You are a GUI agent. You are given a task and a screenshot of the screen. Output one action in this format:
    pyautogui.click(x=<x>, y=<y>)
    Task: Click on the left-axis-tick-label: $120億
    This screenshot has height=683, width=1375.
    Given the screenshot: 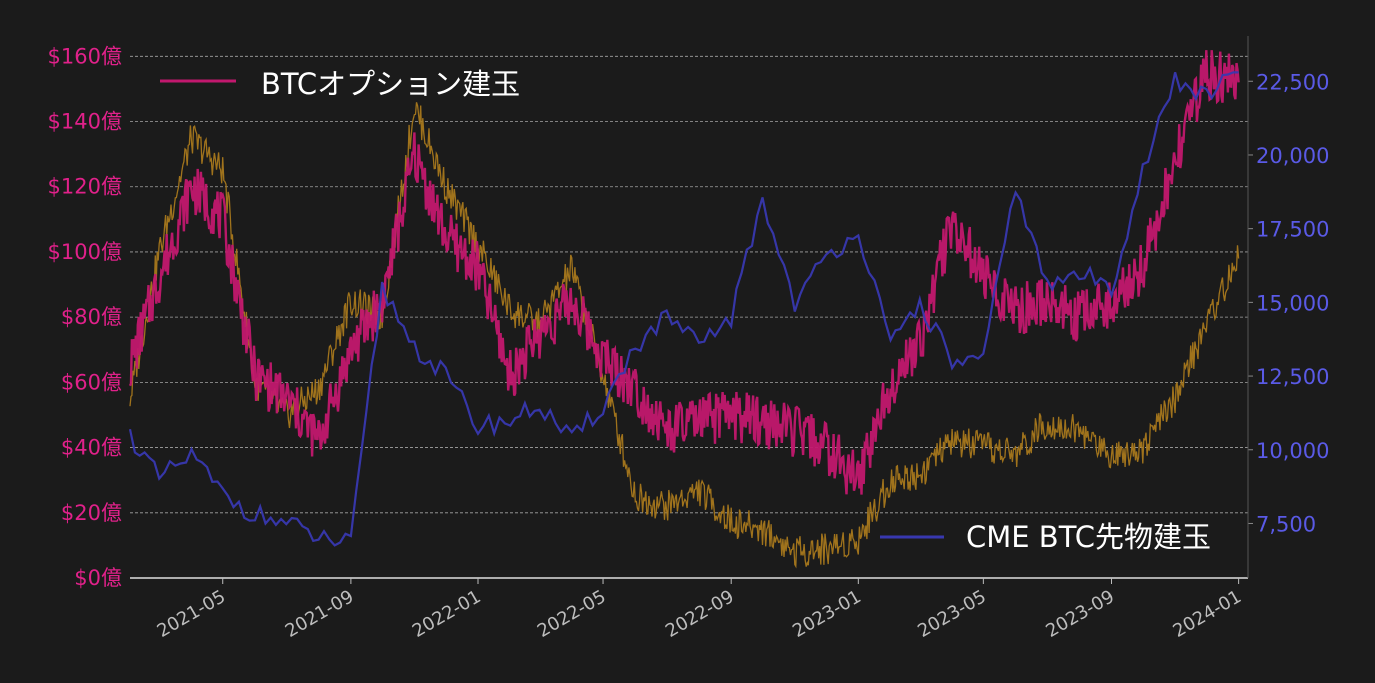 What is the action you would take?
    pyautogui.click(x=85, y=187)
    